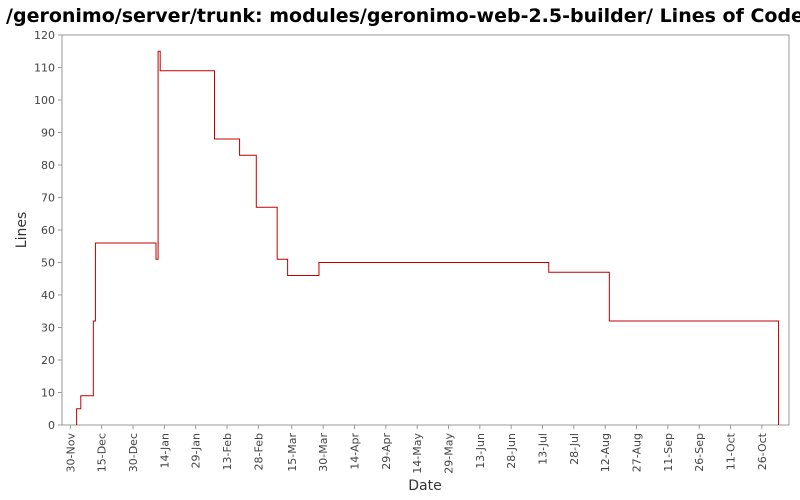 This screenshot has width=800, height=500. I want to click on x-tick-label: 30-Nov, so click(70, 453).